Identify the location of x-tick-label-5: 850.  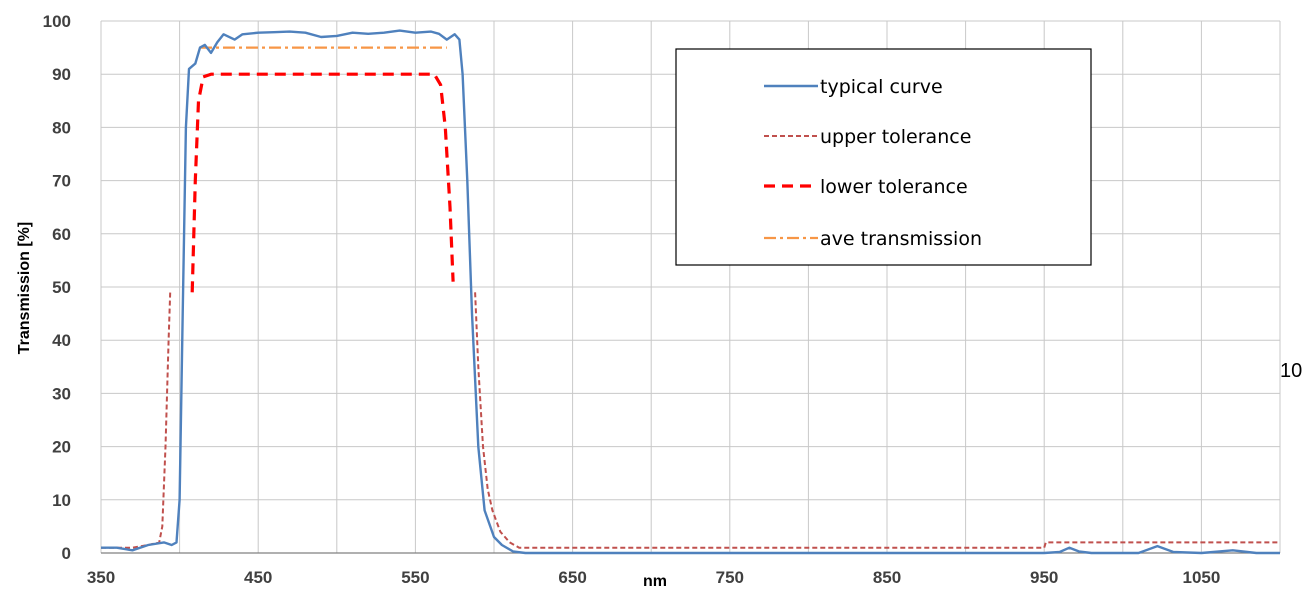
(887, 577).